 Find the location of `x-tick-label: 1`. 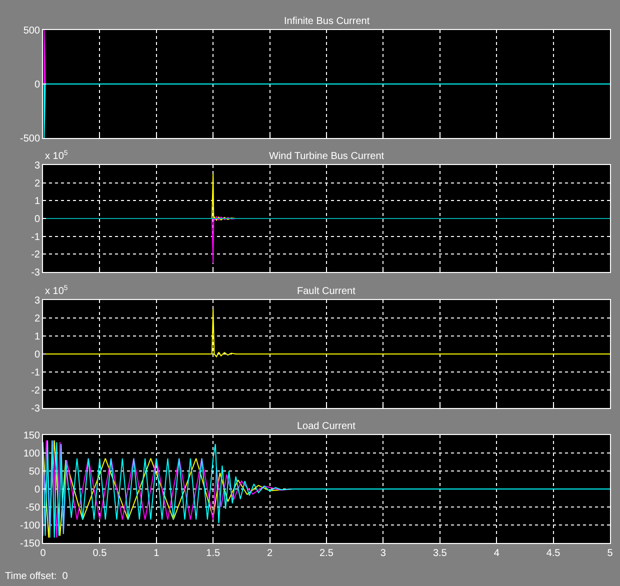

x-tick-label: 1 is located at coordinates (157, 553).